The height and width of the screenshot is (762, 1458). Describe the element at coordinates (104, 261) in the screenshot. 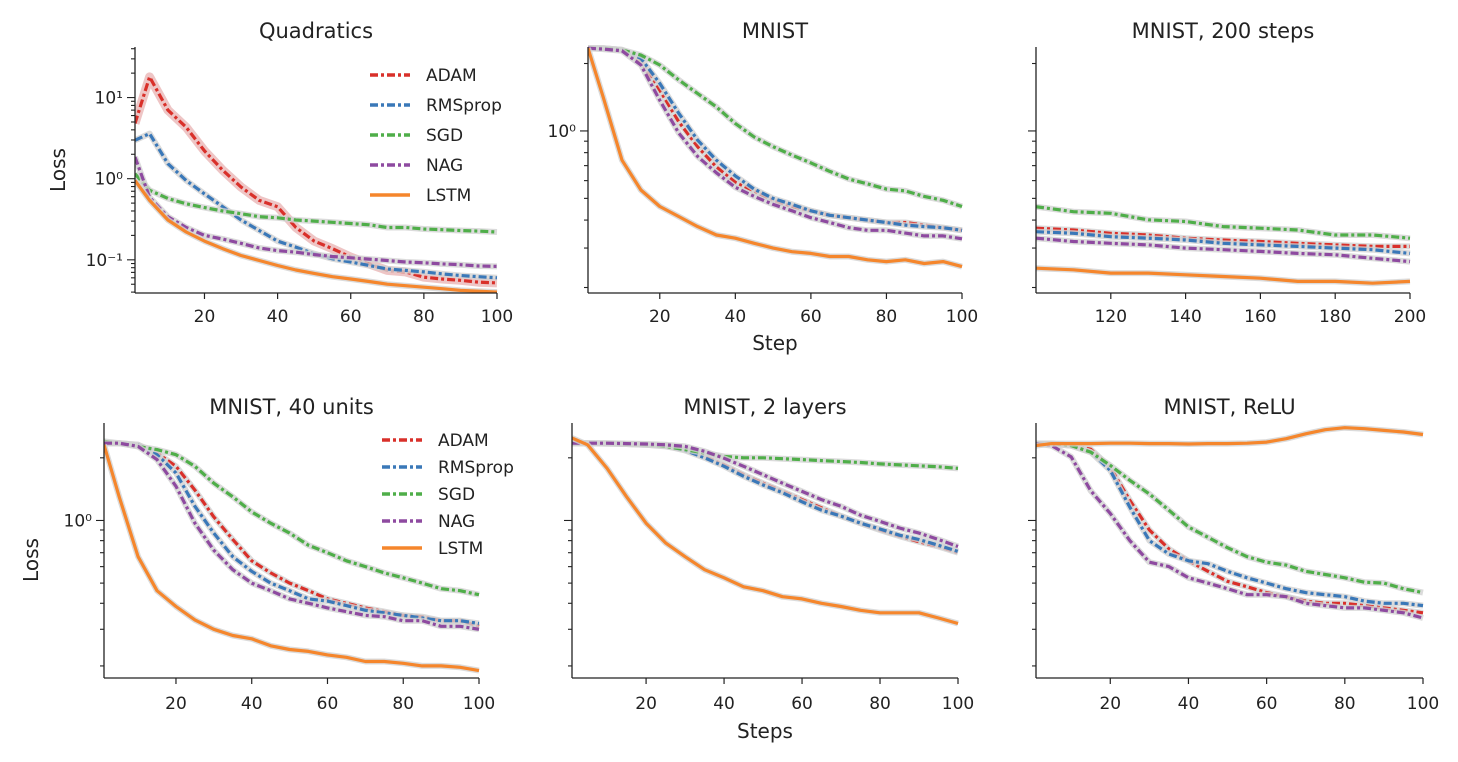

I see `y-tick-label: 10⁻¹` at that location.